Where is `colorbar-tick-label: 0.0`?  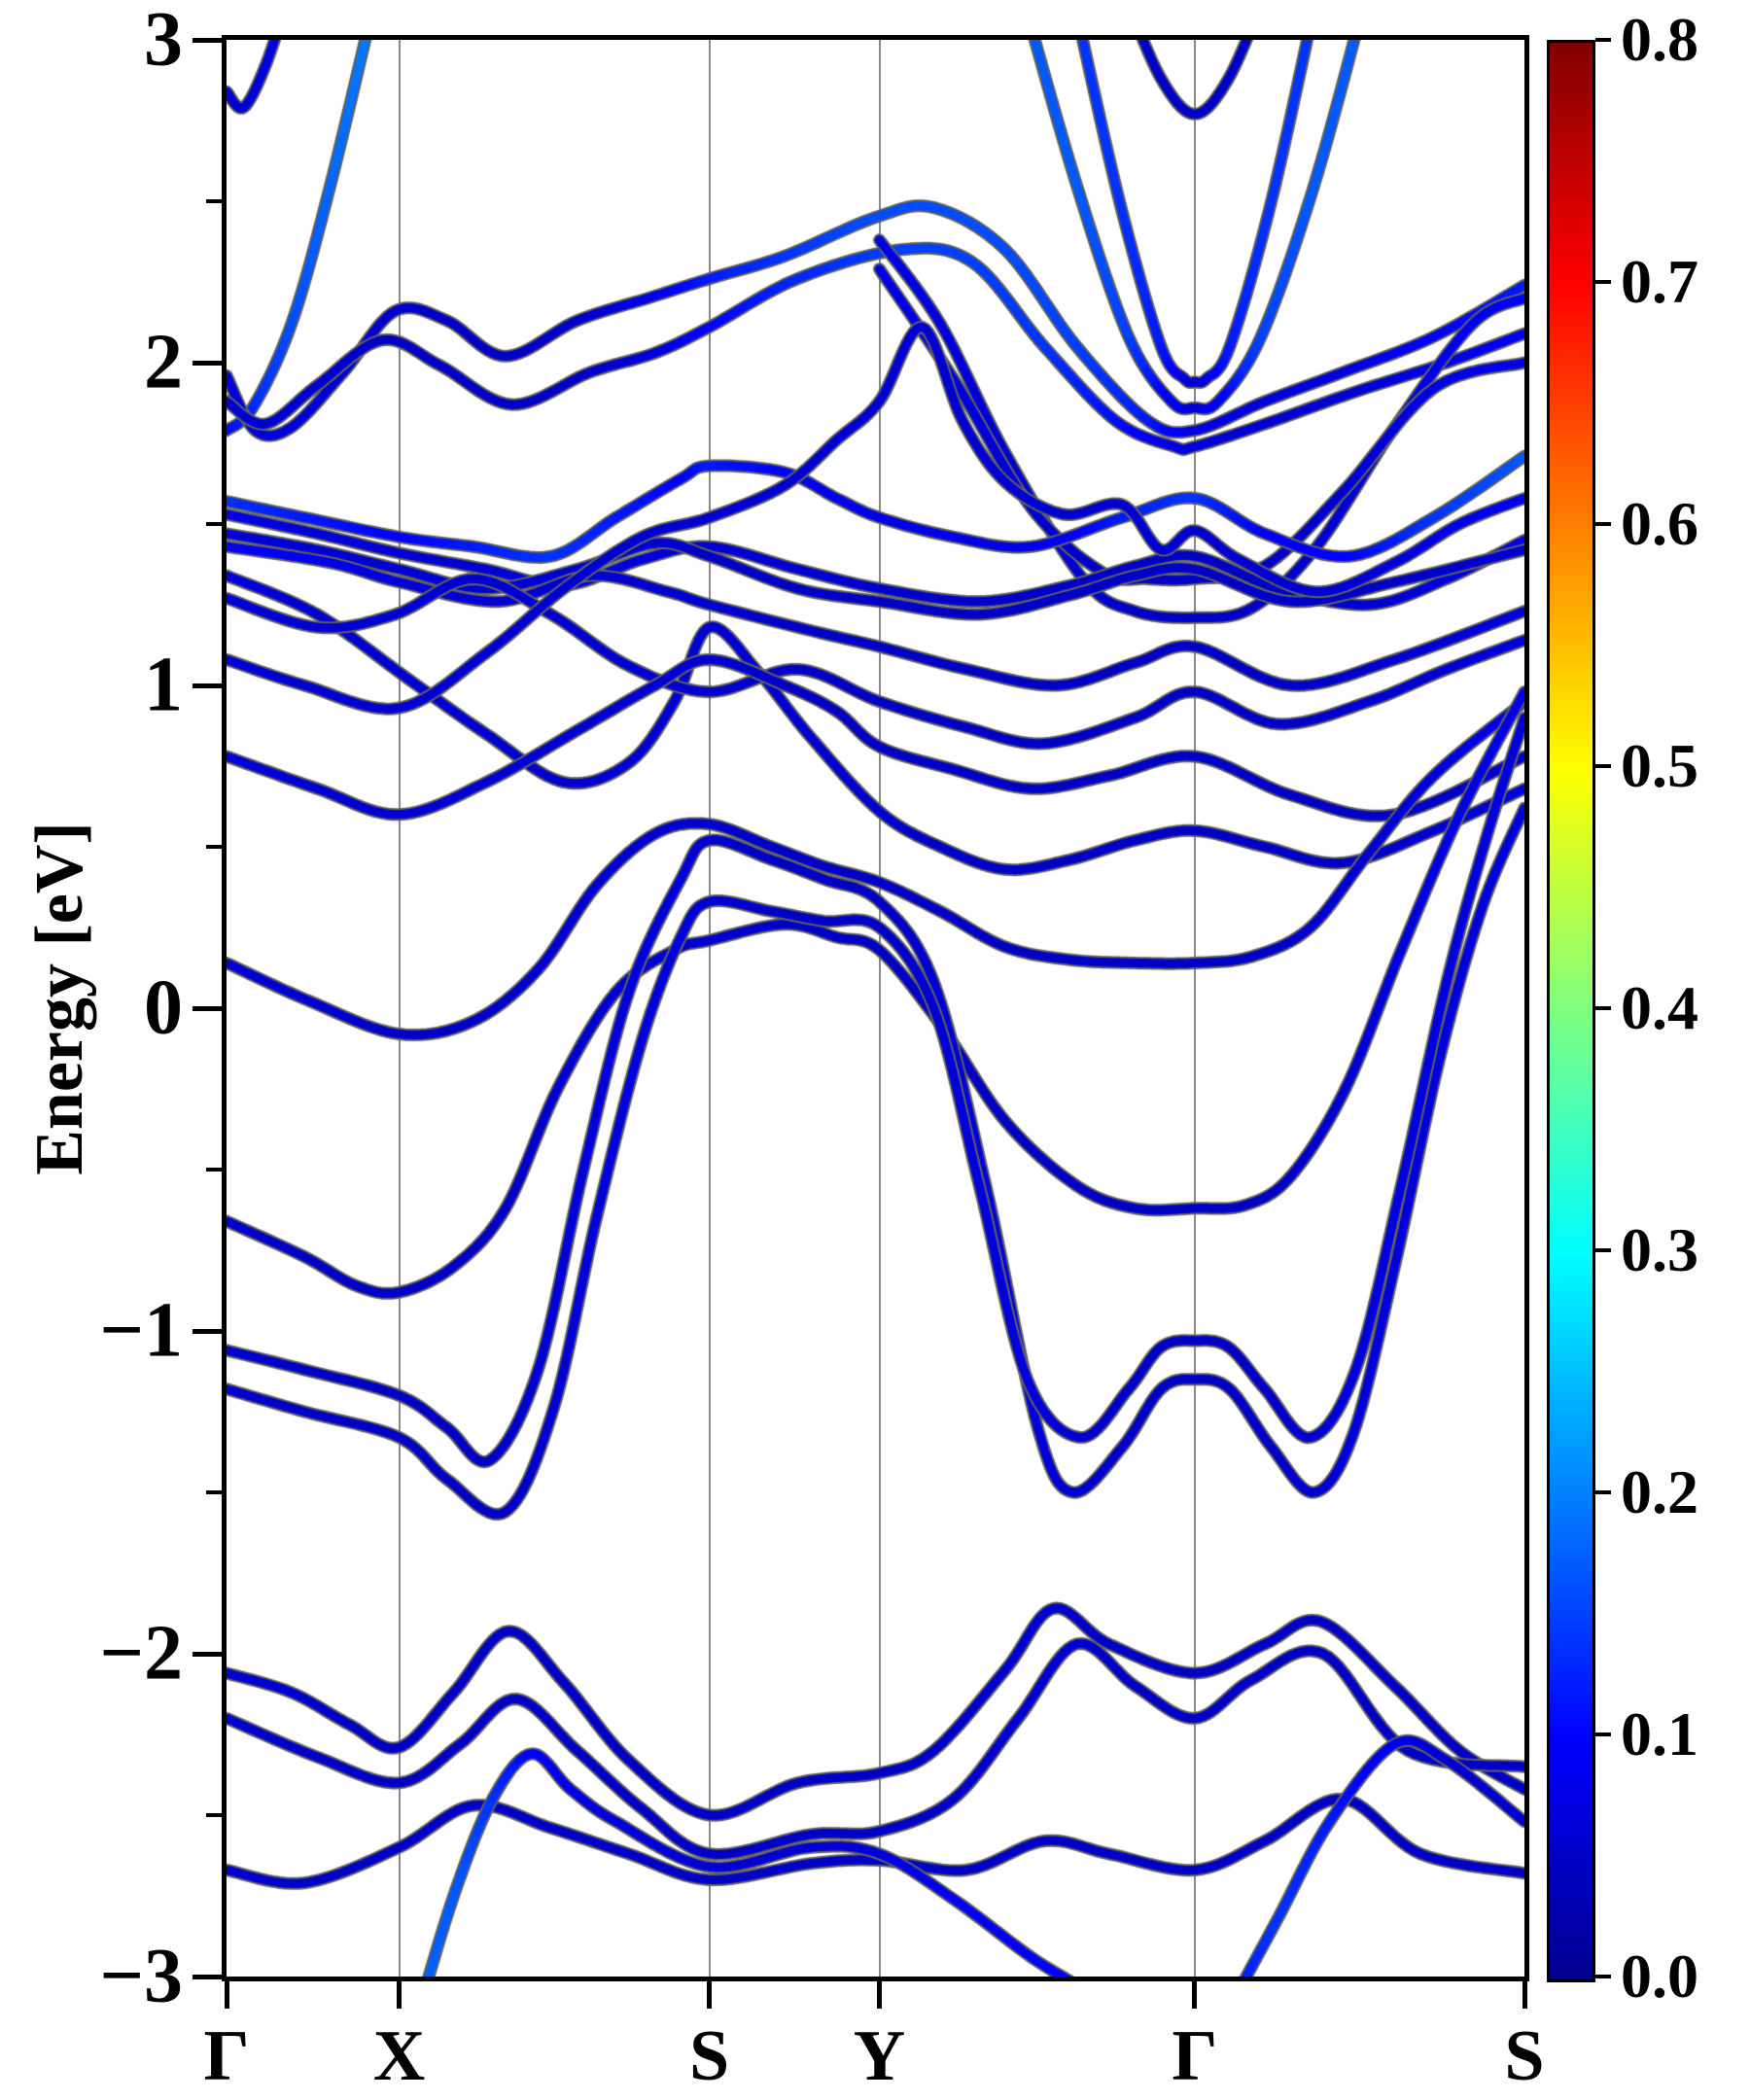 colorbar-tick-label: 0.0 is located at coordinates (1659, 1976).